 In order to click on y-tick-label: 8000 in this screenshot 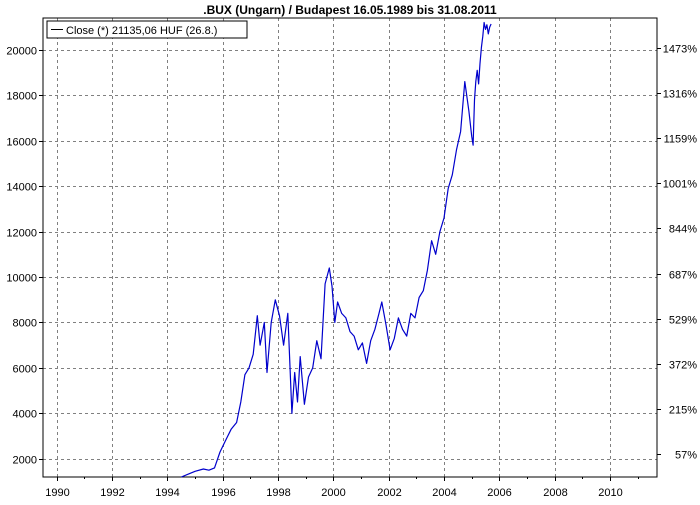, I will do `click(25, 324)`.